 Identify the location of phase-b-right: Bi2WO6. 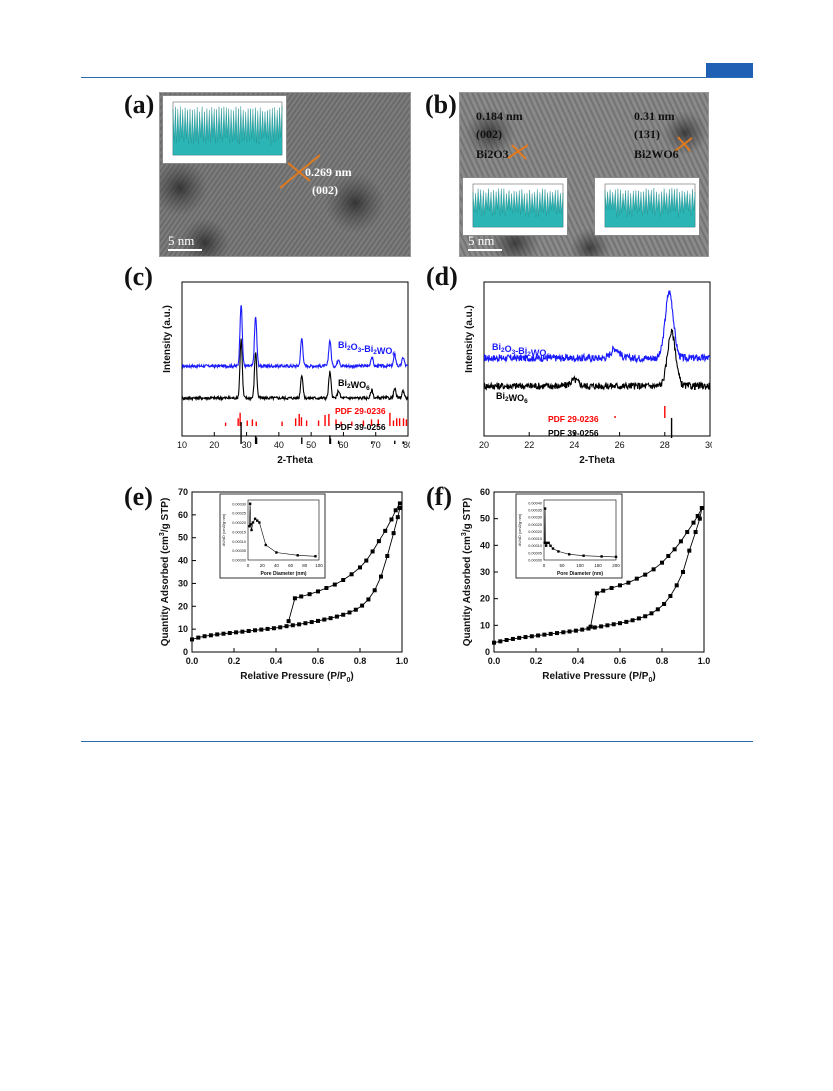
(656, 154).